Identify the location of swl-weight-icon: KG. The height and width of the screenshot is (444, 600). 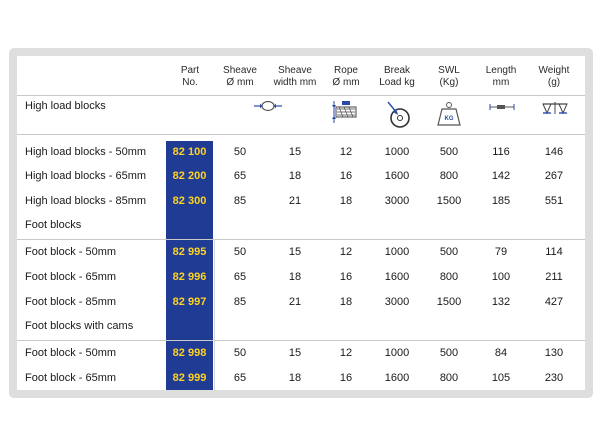
(449, 114).